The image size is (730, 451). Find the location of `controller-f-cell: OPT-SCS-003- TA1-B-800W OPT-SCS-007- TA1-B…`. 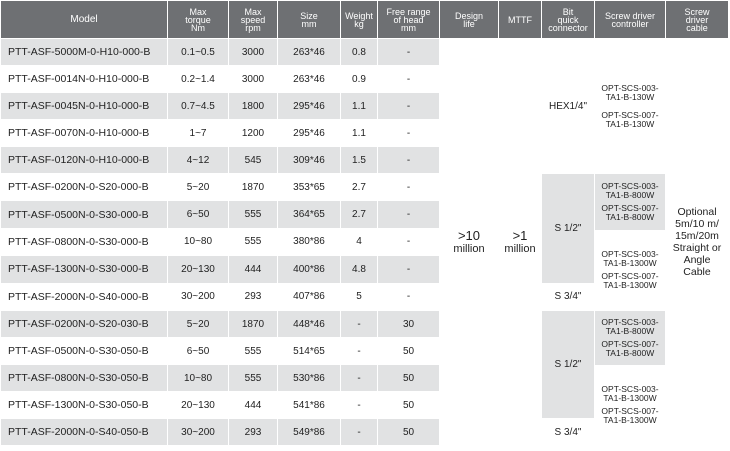

controller-f-cell: OPT-SCS-003- TA1-B-800W OPT-SCS-007- TA1-B… is located at coordinates (630, 378).